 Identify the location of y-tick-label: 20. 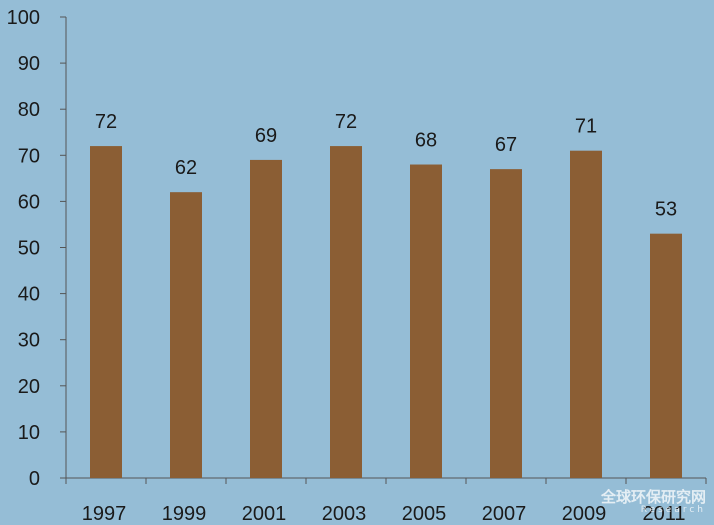
(29, 387).